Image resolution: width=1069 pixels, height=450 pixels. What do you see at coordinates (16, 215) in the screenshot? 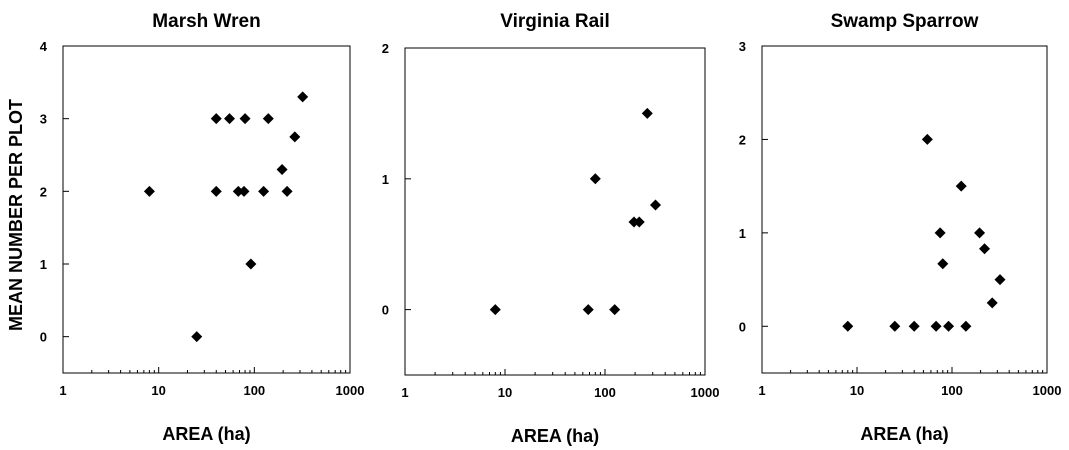
I see `y-axis-label: MEAN NUMBER PER PLOT` at bounding box center [16, 215].